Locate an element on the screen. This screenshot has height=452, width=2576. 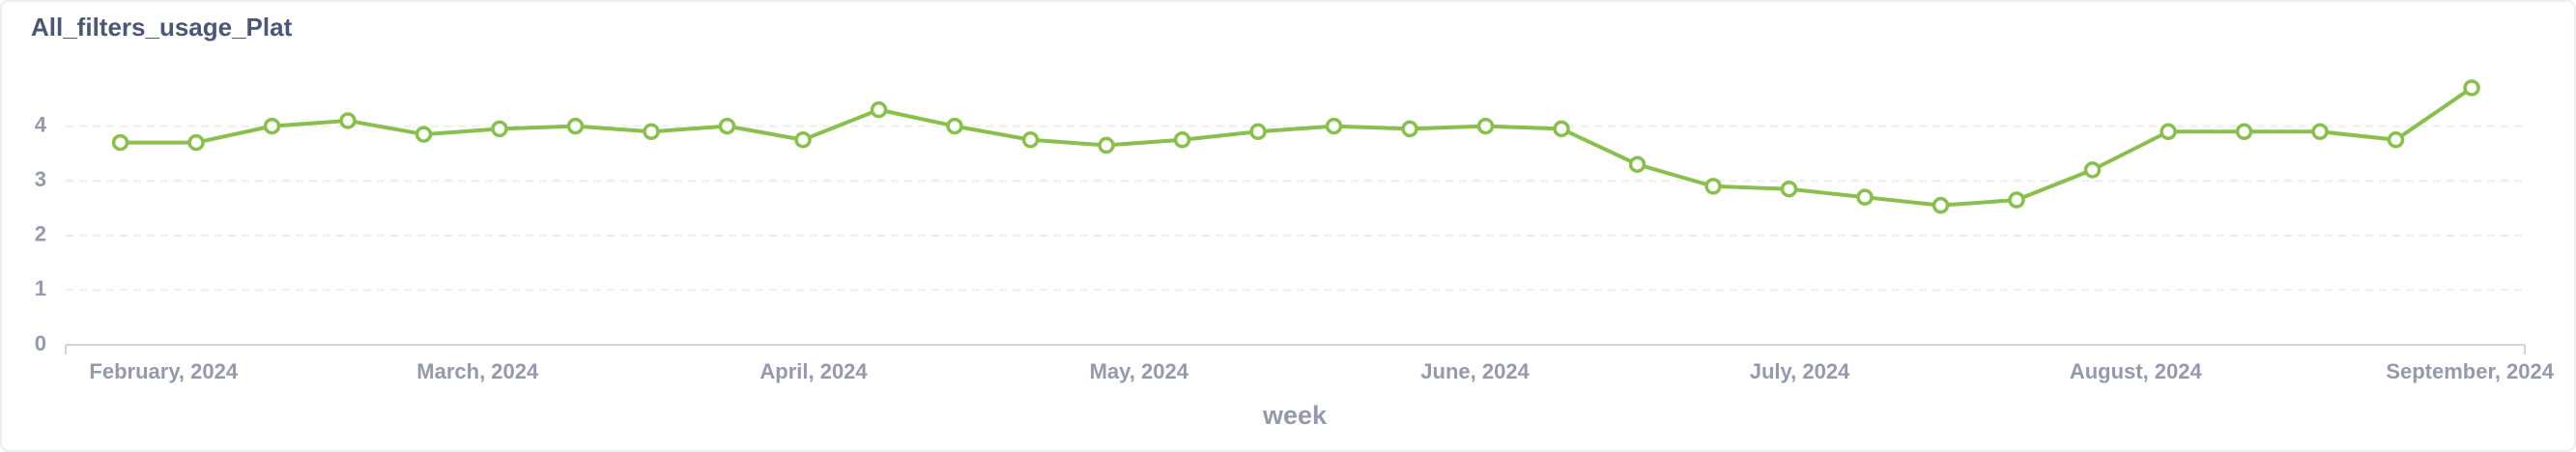
y-tick-label: 4 is located at coordinates (41, 124).